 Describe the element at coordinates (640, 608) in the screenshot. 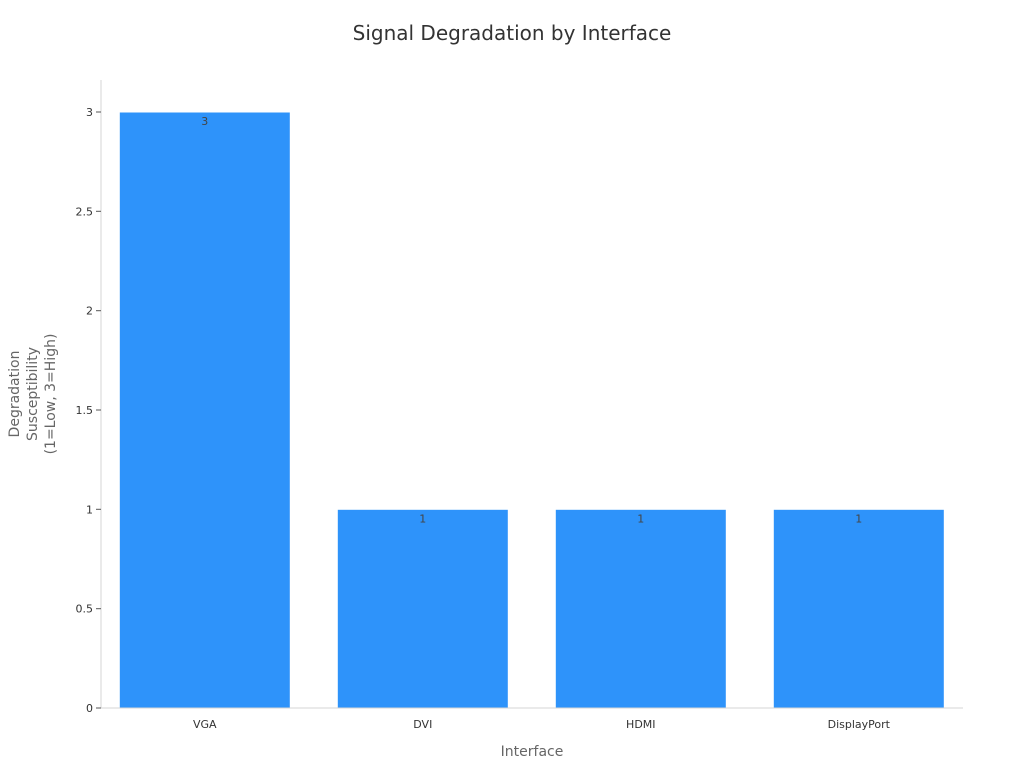

I see `bar-hdmi` at that location.